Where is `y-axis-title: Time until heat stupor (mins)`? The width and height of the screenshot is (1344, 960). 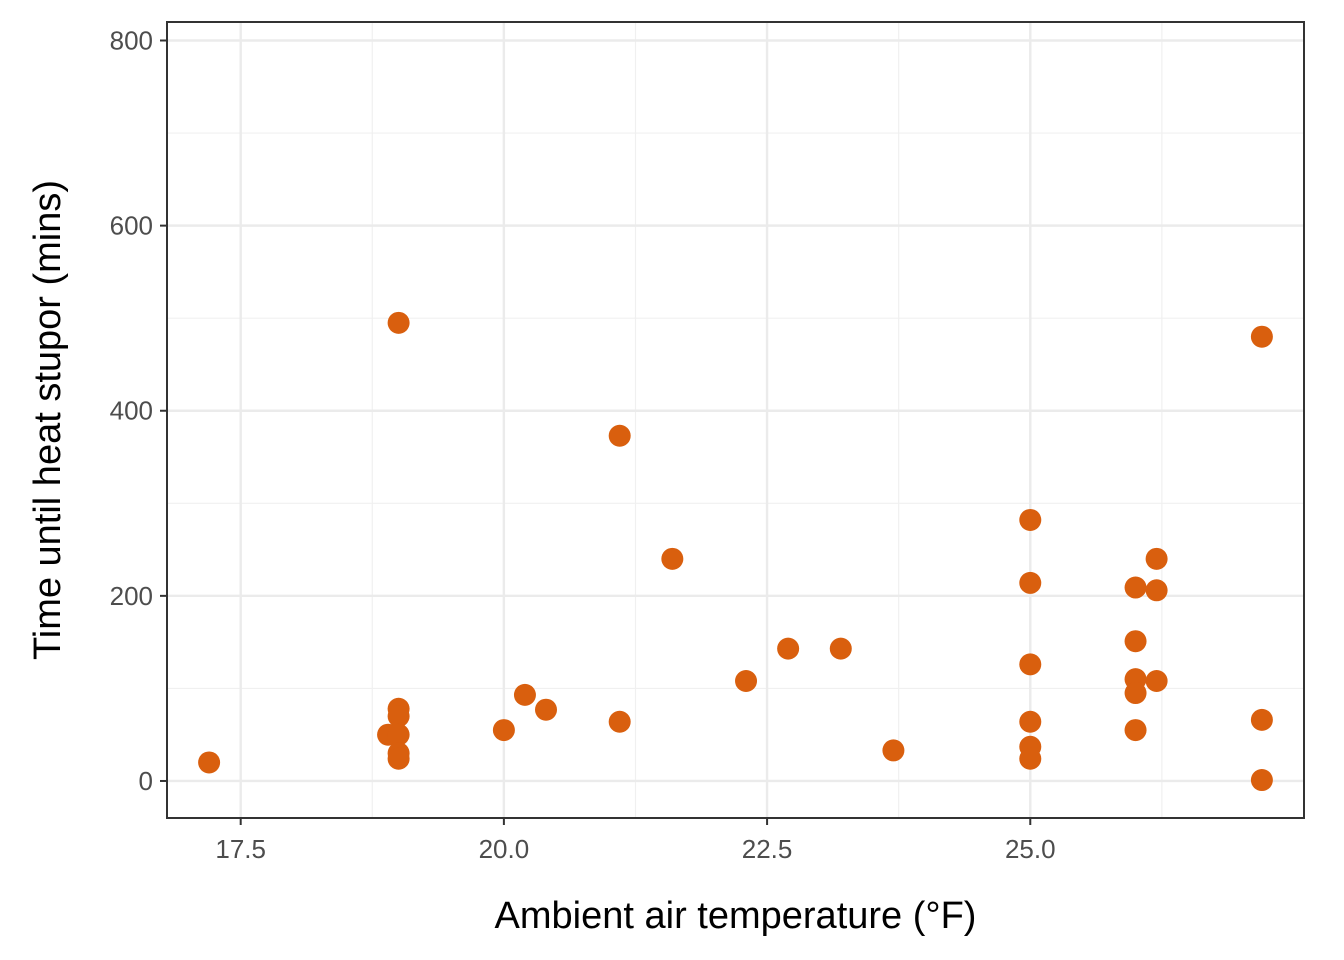 y-axis-title: Time until heat stupor (mins) is located at coordinates (48, 420).